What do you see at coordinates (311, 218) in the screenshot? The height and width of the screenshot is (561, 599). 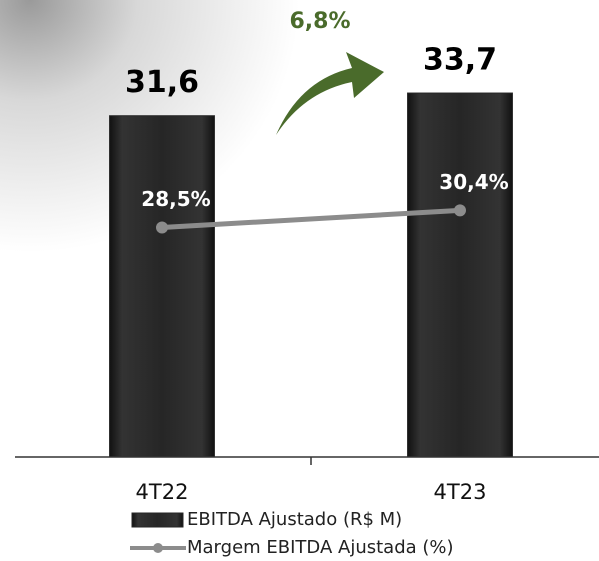 I see `line` at bounding box center [311, 218].